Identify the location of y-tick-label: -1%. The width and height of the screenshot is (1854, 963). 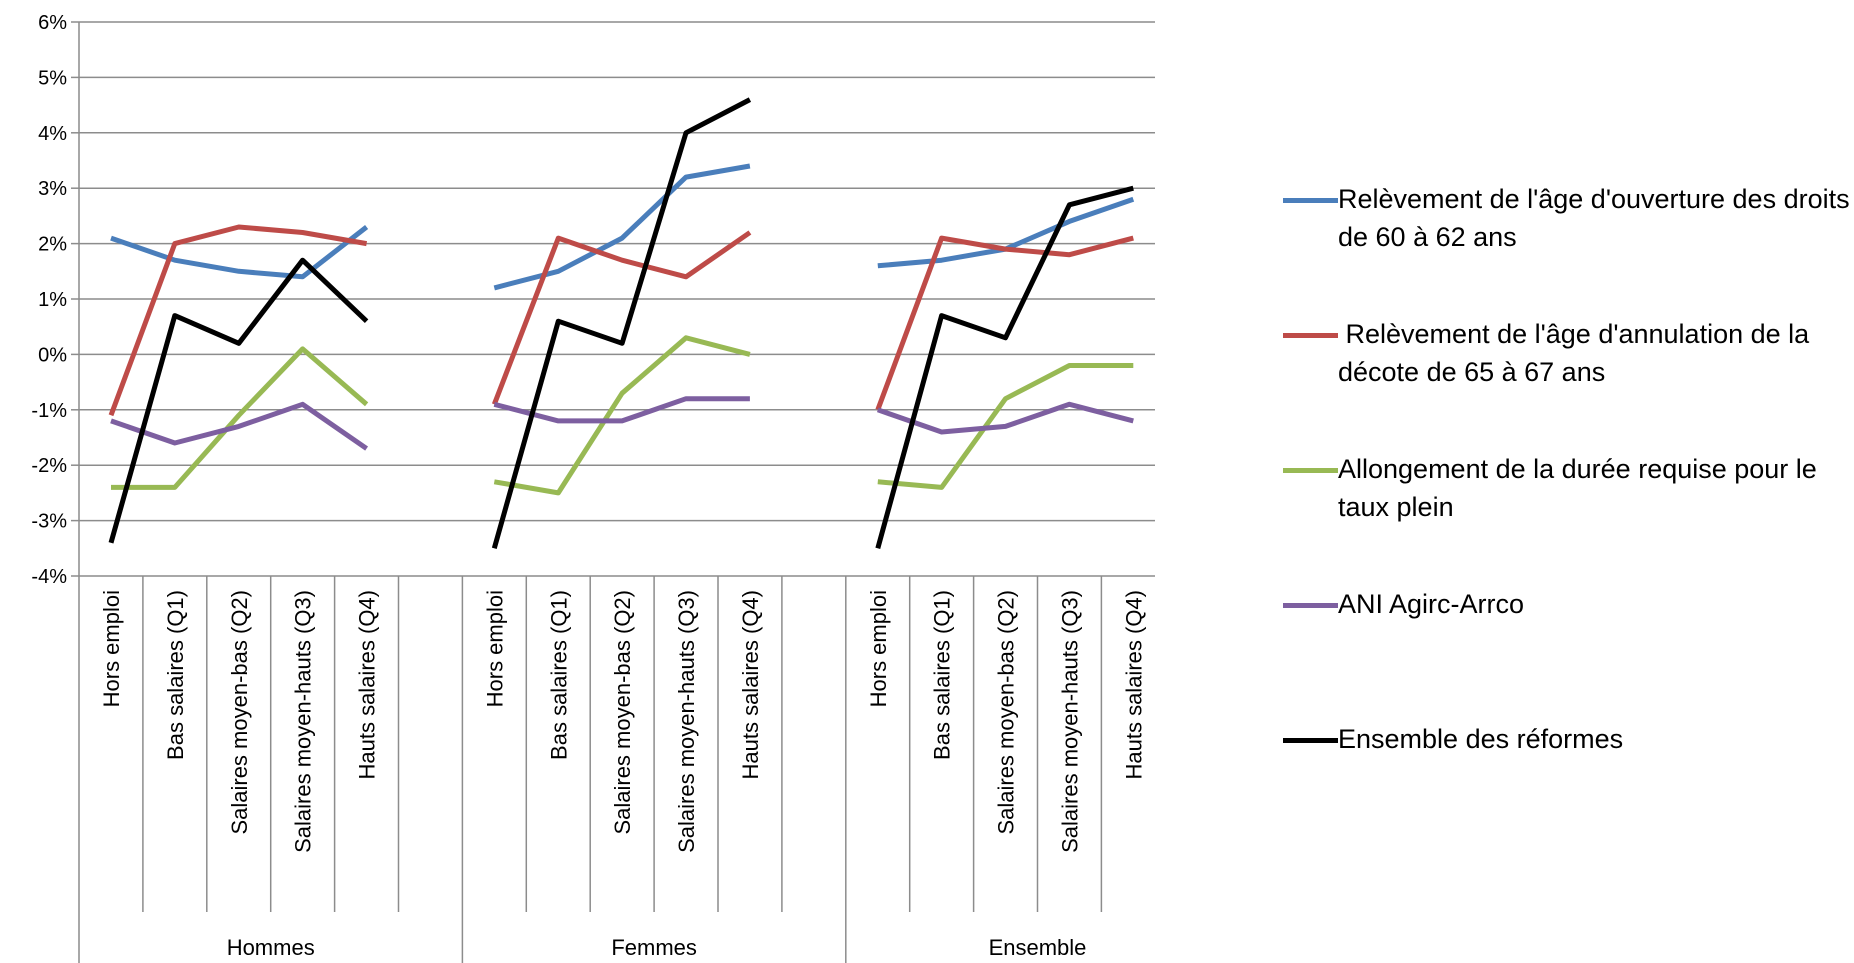
(49, 411).